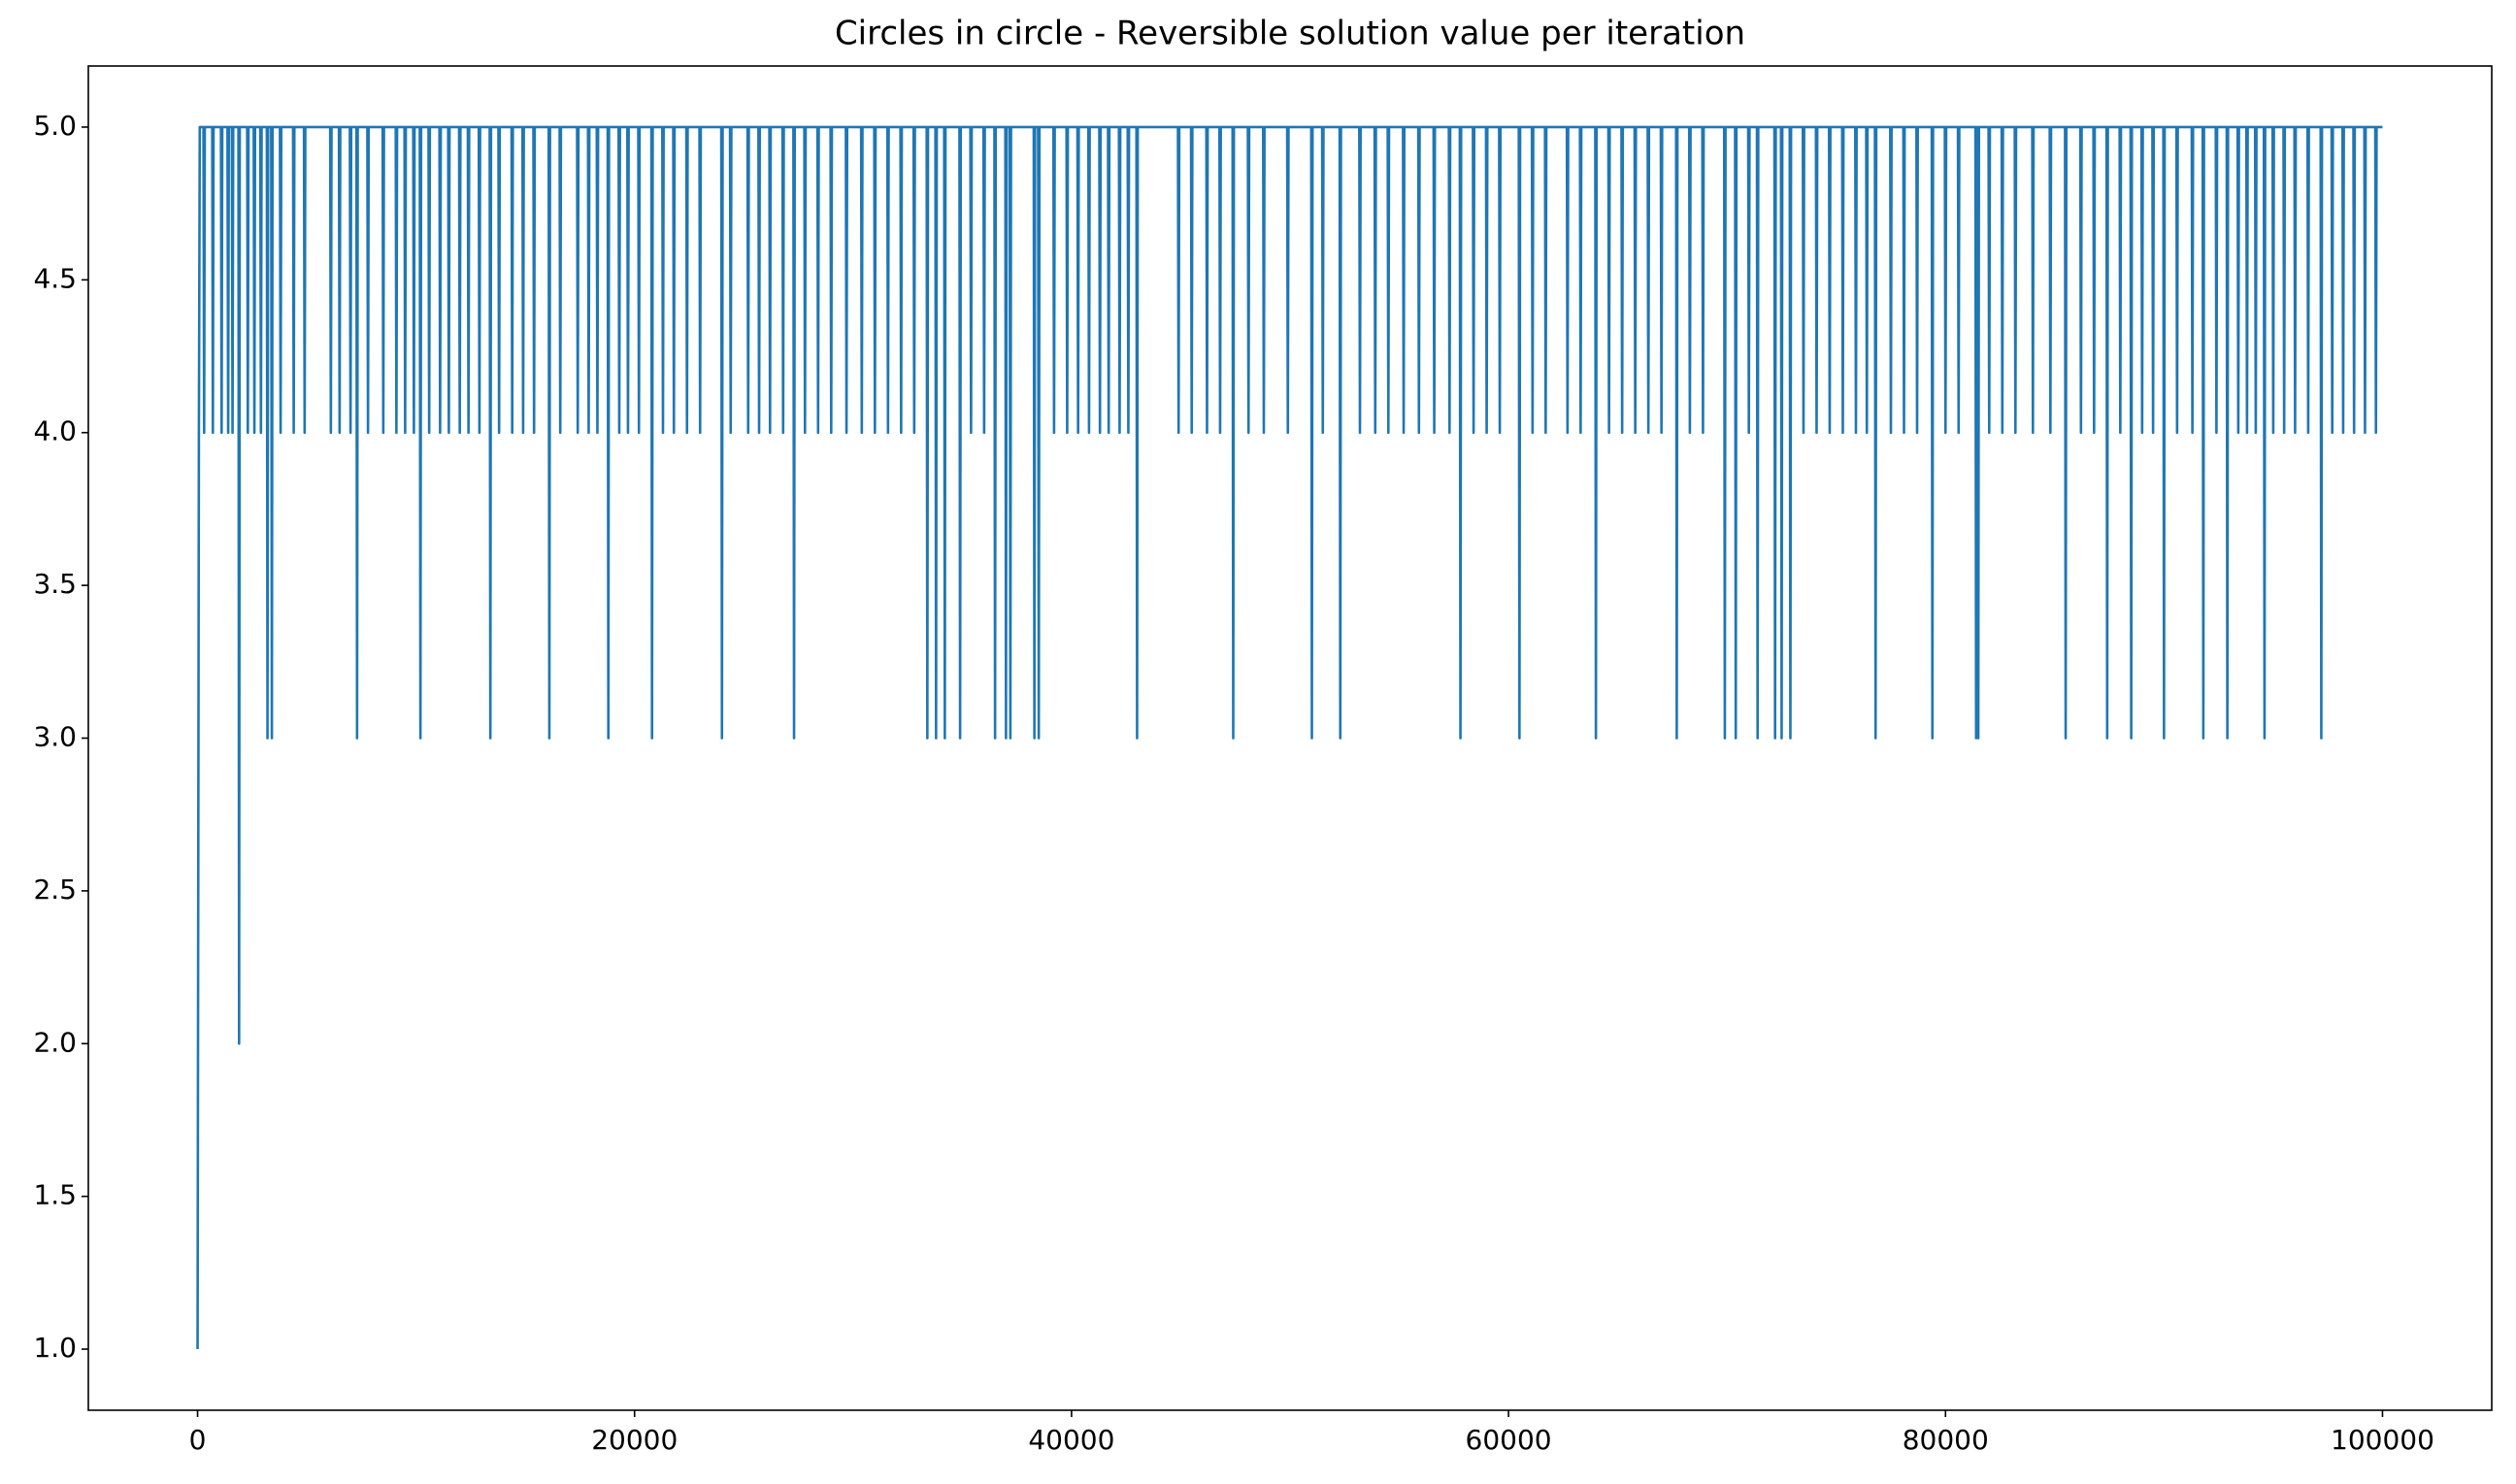  I want to click on y-tick-label: 2.5, so click(55, 890).